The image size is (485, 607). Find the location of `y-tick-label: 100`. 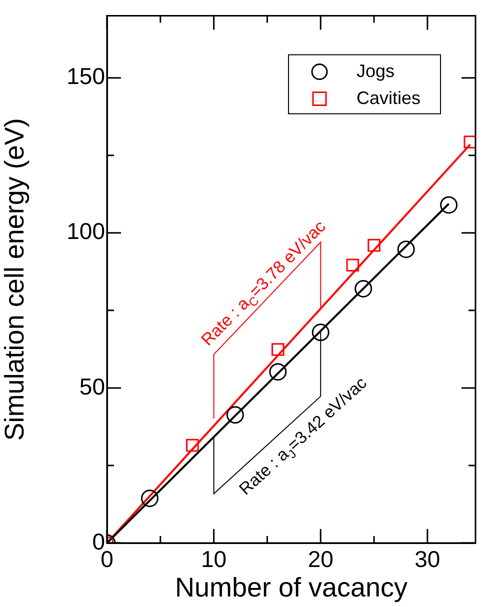

y-tick-label: 100 is located at coordinates (85, 231).